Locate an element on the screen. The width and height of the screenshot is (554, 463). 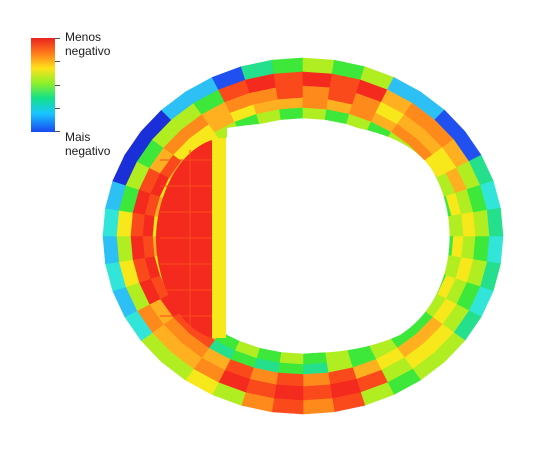
legend-bottom-label: Mais negativo is located at coordinates (88, 144).